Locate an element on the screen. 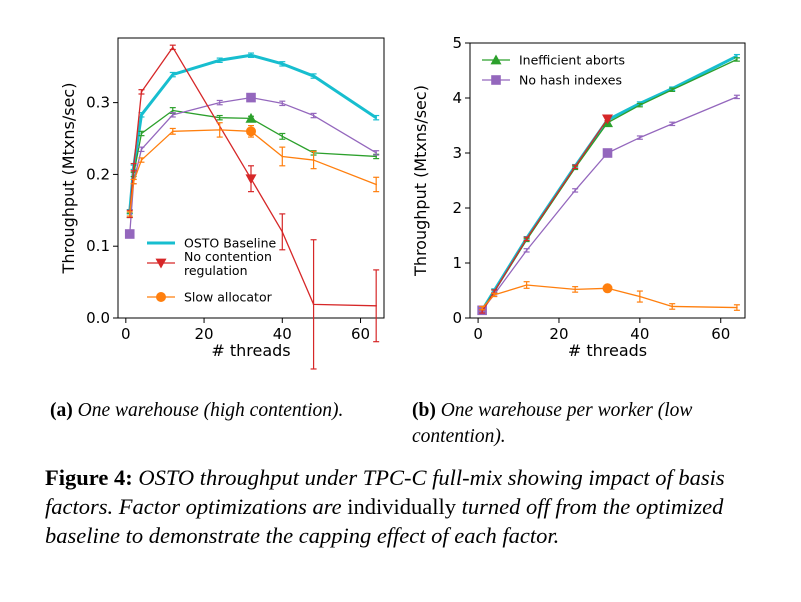  chart-a-series-slow-allocator-marker is located at coordinates (251, 131).